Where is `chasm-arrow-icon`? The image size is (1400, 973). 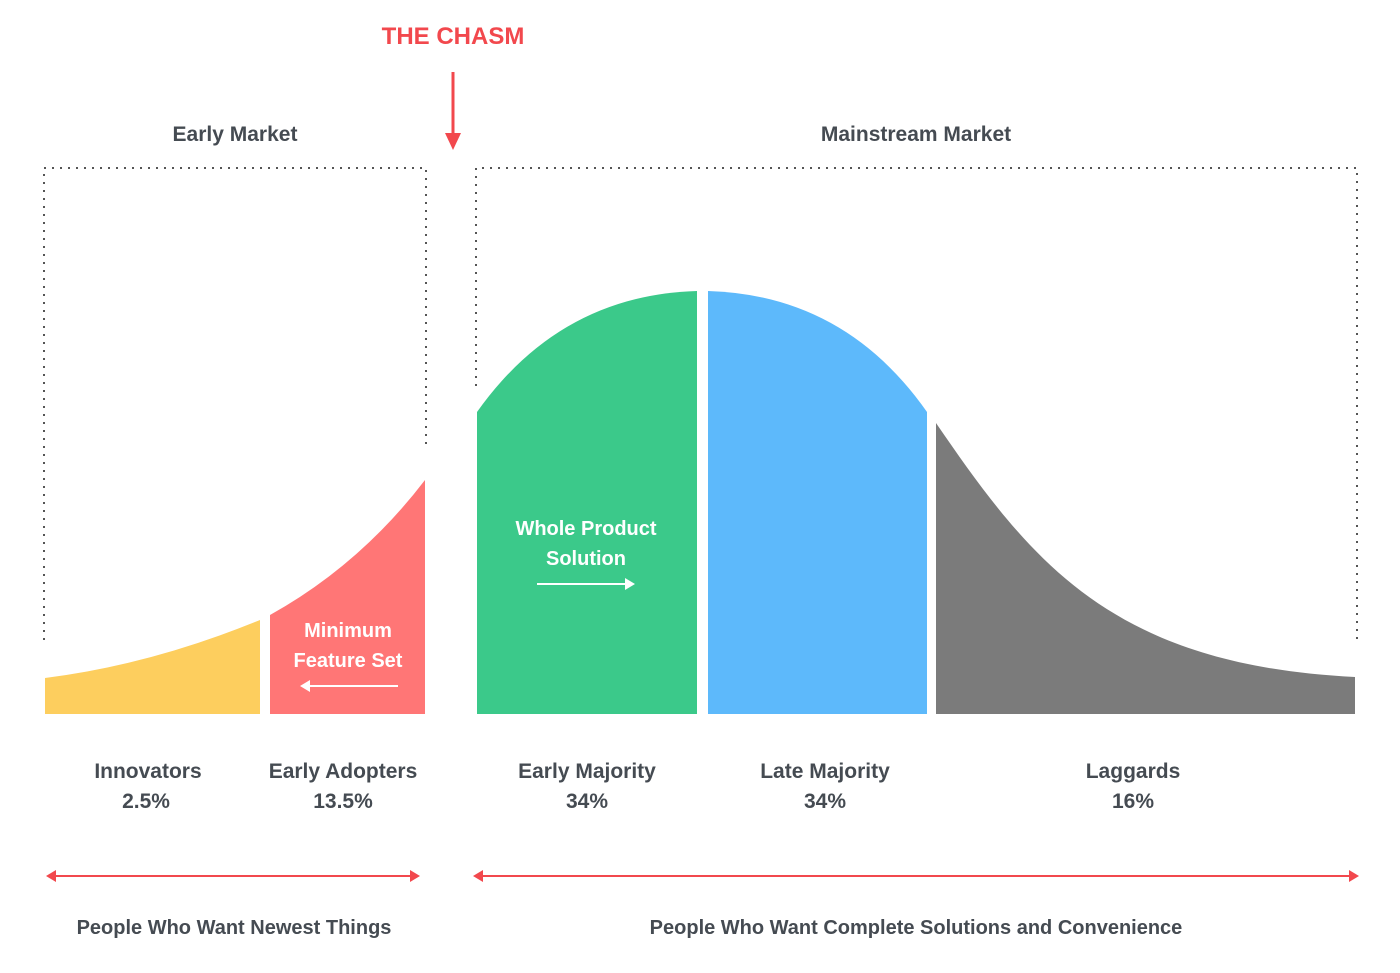
chasm-arrow-icon is located at coordinates (453, 111).